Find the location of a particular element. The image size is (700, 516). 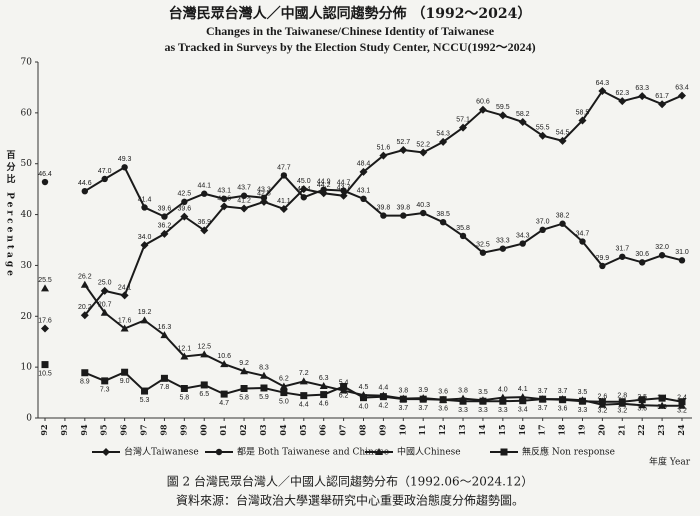

data-label: 52.7 is located at coordinates (404, 142).